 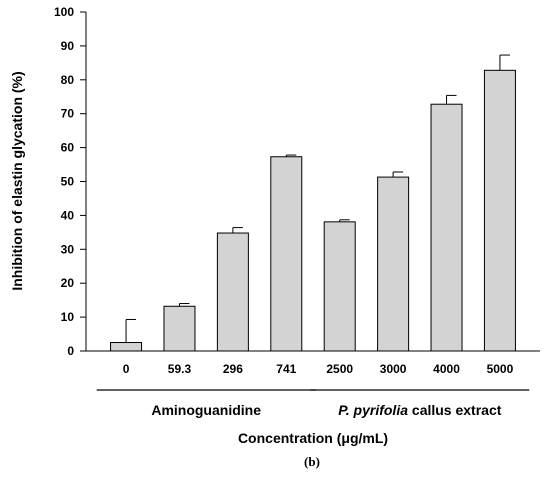 I want to click on y-tick-label: 40, so click(x=68, y=215).